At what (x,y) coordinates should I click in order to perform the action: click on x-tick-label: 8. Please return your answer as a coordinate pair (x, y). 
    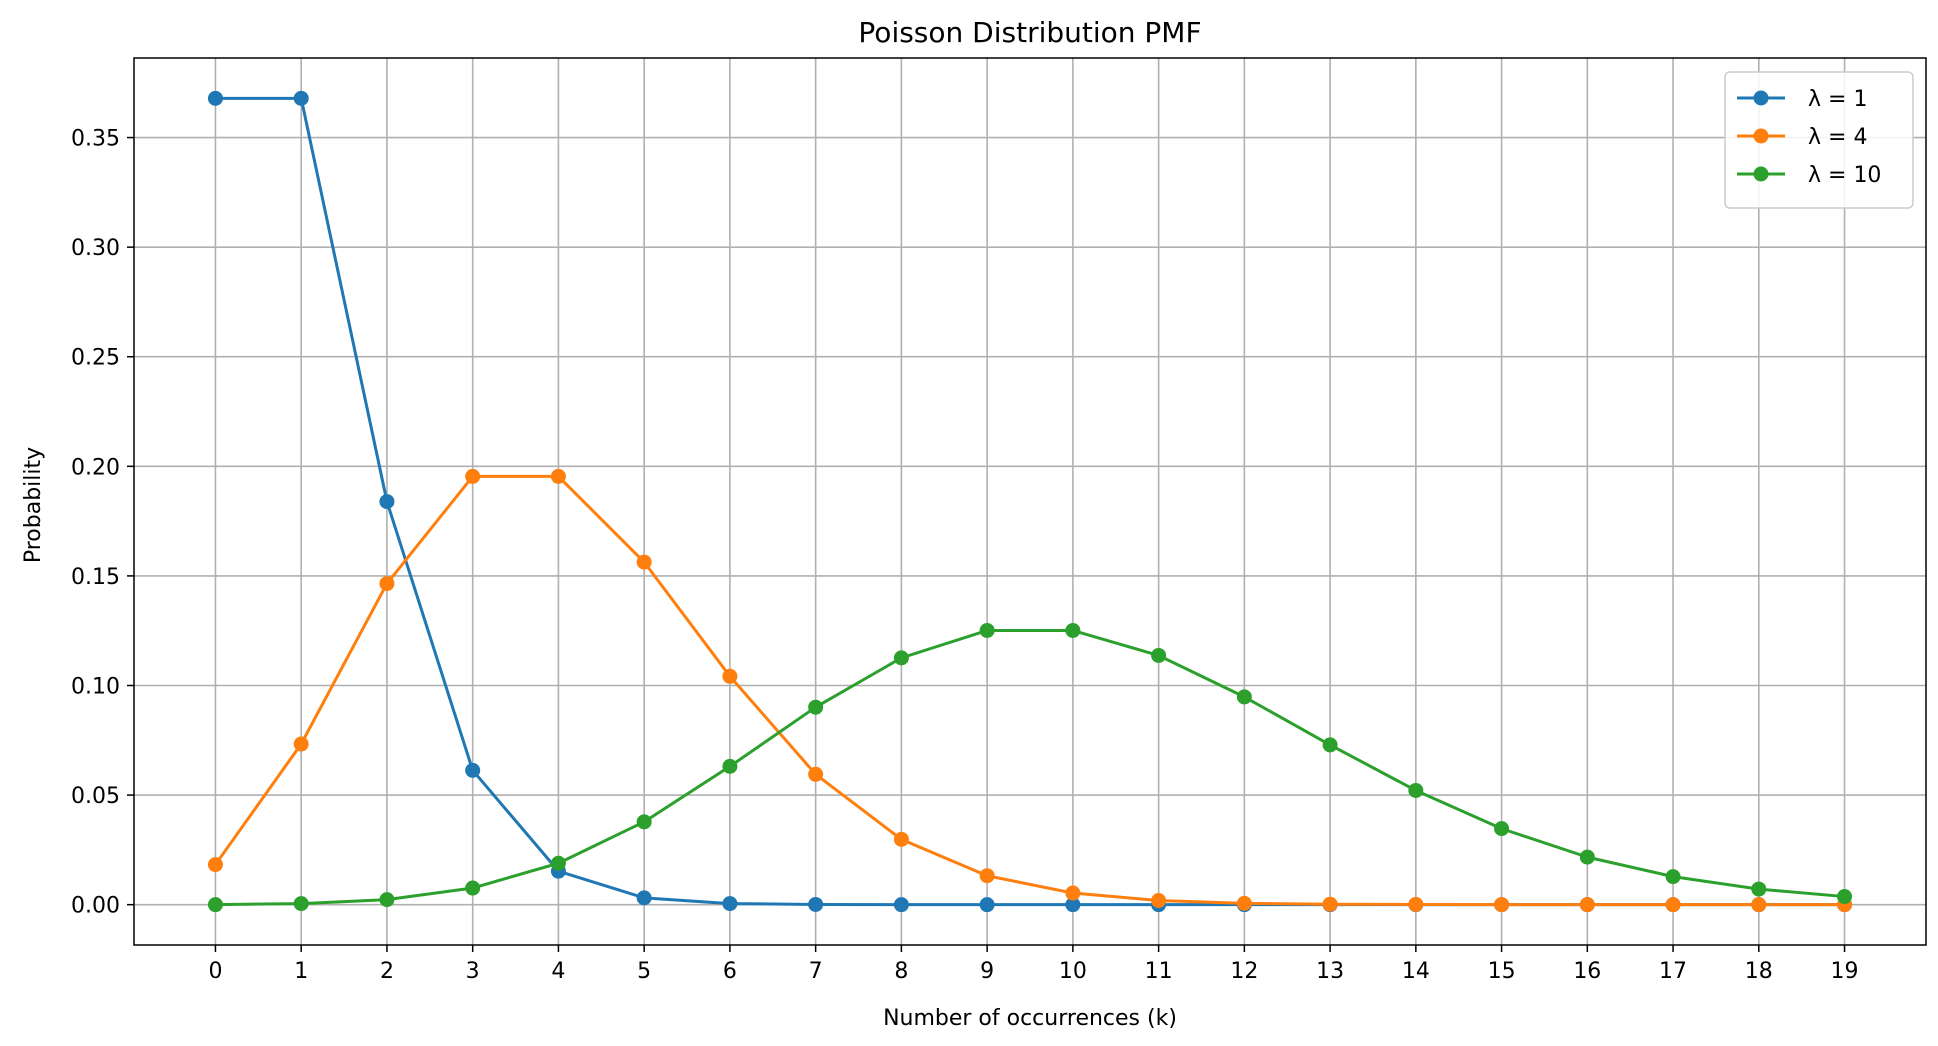
    Looking at the image, I should click on (901, 971).